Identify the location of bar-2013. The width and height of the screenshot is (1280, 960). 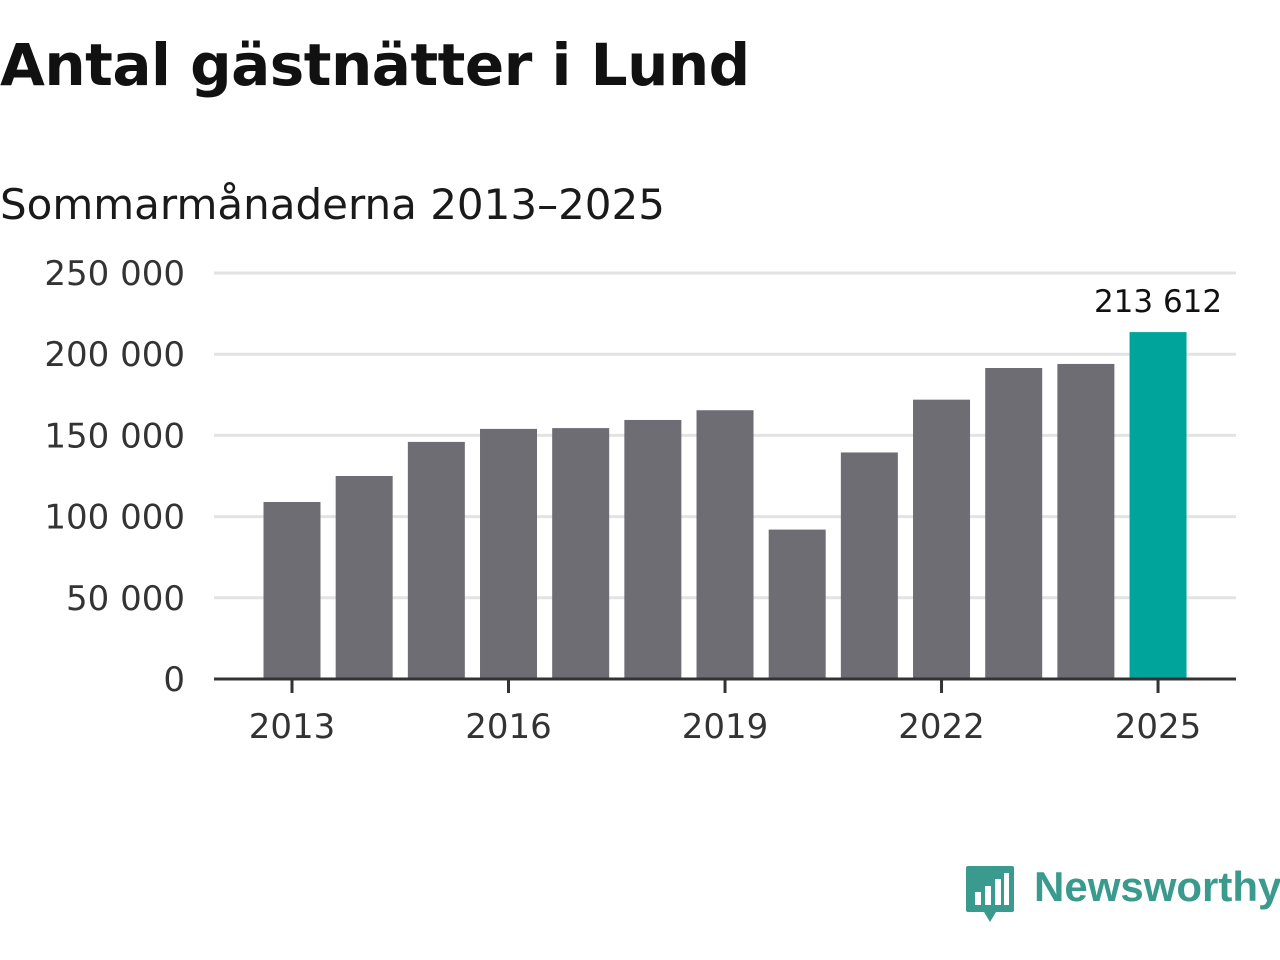
(292, 590).